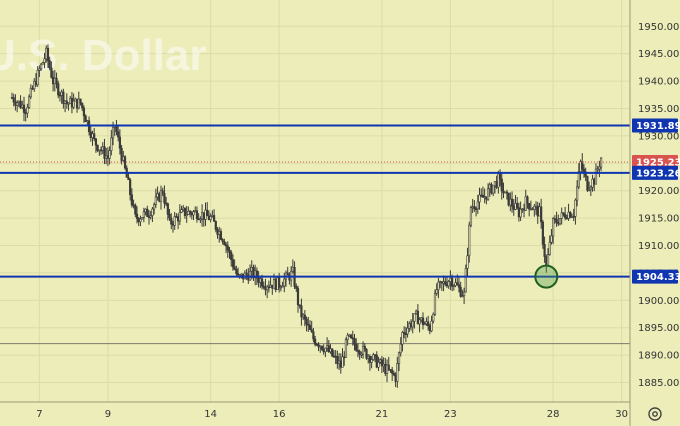 The width and height of the screenshot is (680, 426). I want to click on time-axis: 7 9 14 16 21 23 28 30, so click(332, 414).